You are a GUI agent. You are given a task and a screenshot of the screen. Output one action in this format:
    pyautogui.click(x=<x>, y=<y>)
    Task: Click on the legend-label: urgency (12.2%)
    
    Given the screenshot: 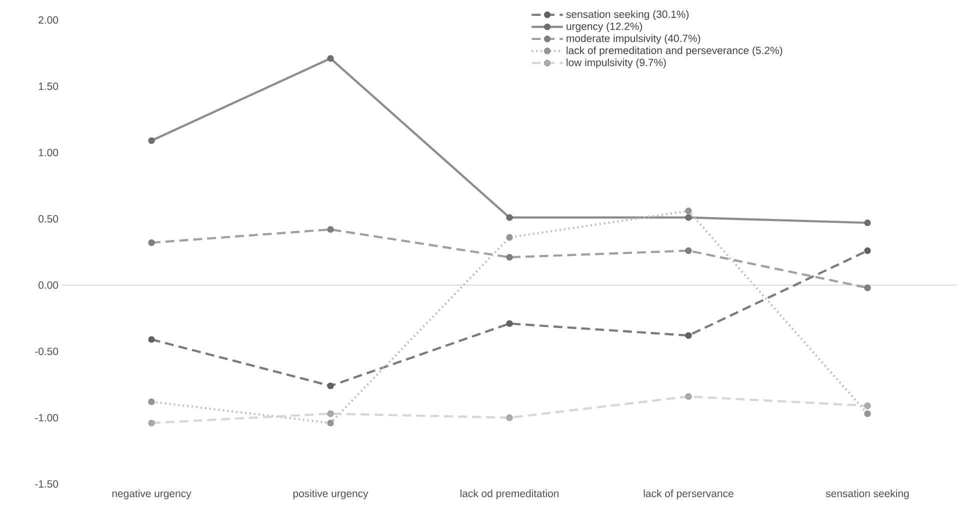 What is the action you would take?
    pyautogui.click(x=604, y=27)
    